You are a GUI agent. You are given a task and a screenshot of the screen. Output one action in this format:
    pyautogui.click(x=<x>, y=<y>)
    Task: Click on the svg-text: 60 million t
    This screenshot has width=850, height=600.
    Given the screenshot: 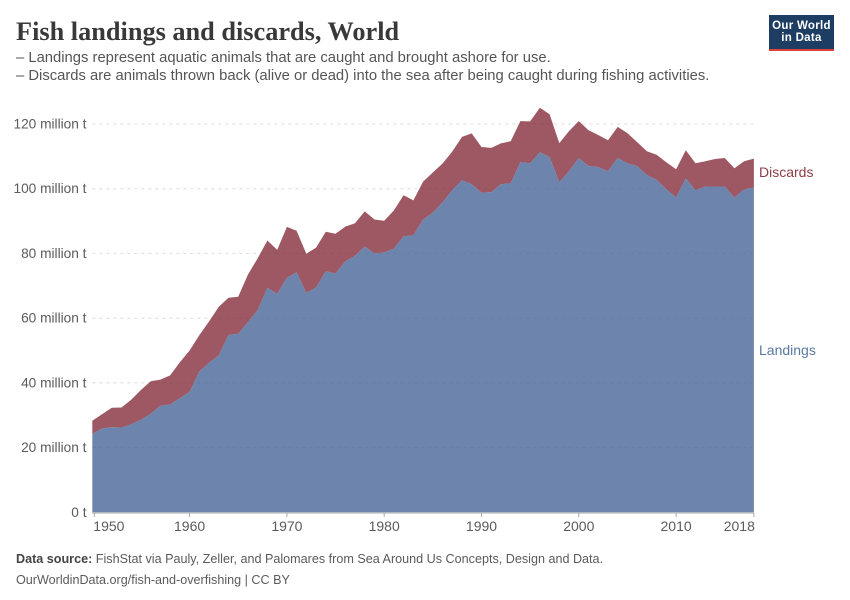 What is the action you would take?
    pyautogui.click(x=54, y=318)
    